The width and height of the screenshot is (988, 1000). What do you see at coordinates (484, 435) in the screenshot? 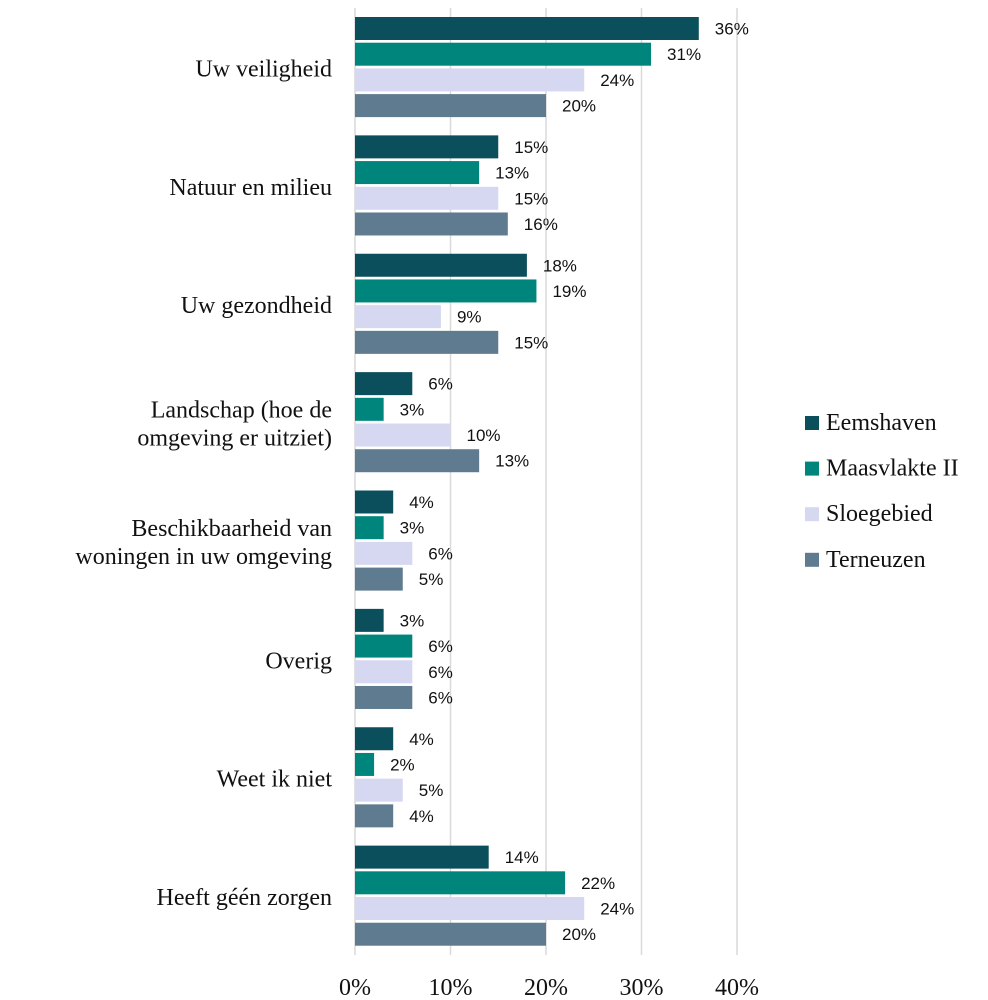
I see `value-label: 10%` at bounding box center [484, 435].